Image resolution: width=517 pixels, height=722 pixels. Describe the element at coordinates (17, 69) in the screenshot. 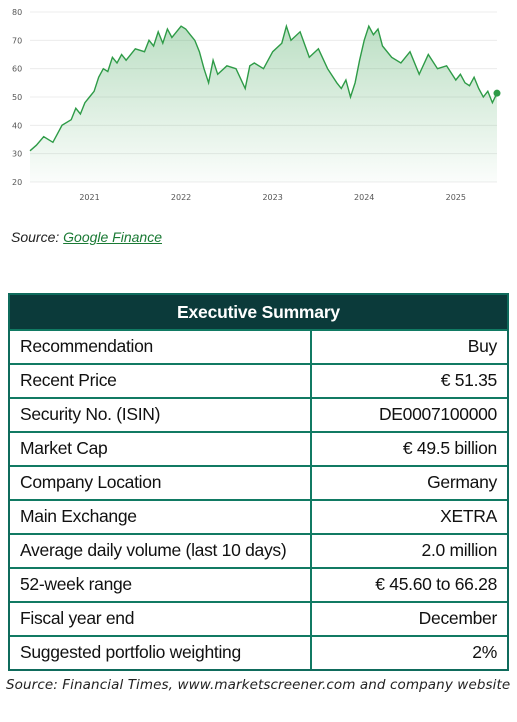

I see `y-tick-label: 60` at that location.